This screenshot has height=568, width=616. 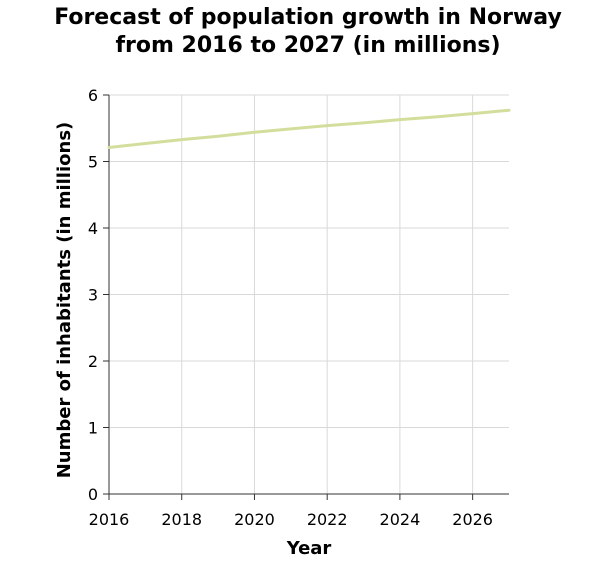 I want to click on y-tick-label: 5, so click(x=93, y=162).